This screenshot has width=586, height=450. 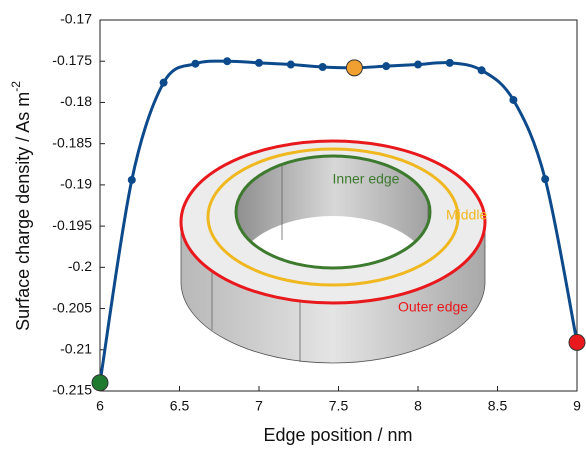 I want to click on annotation: Inner edge, so click(x=366, y=179).